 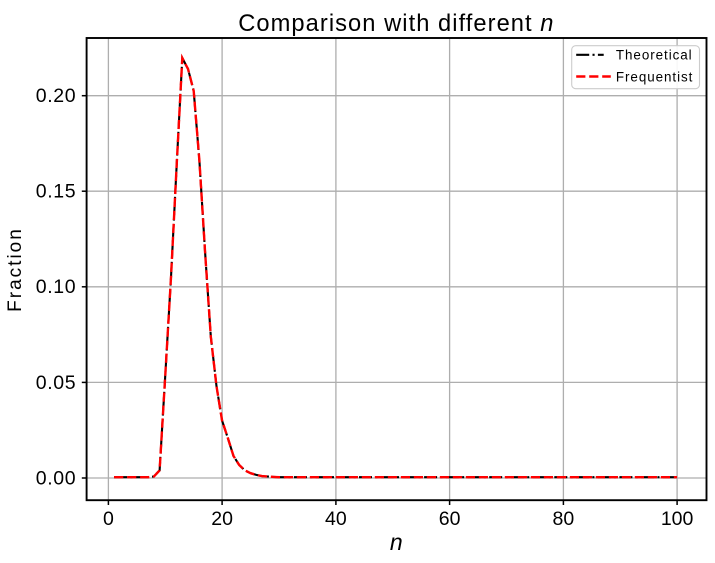 I want to click on svg-text: Theoretical, so click(x=654, y=55).